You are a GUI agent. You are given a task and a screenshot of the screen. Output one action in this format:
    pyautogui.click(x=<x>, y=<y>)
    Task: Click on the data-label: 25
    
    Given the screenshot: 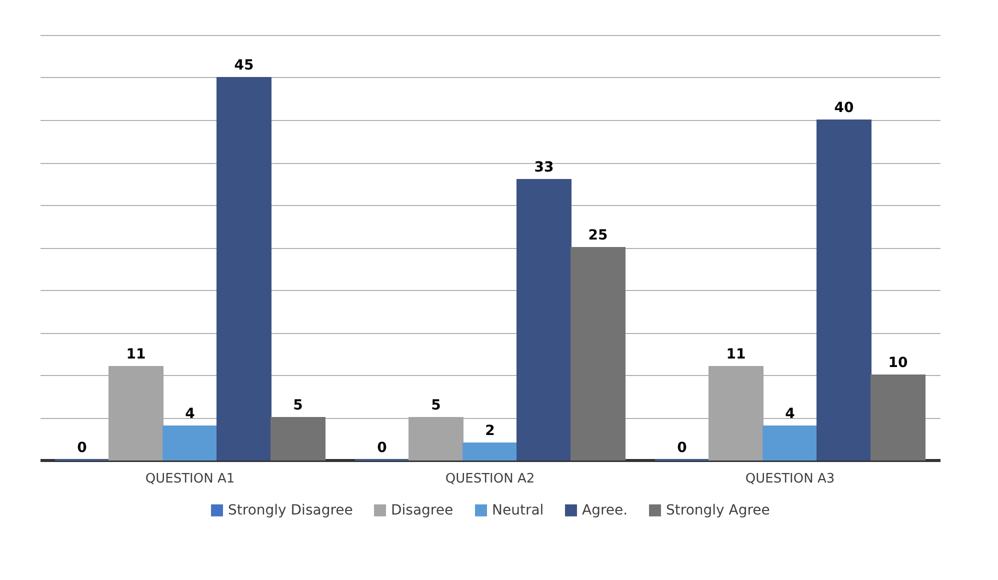 What is the action you would take?
    pyautogui.click(x=598, y=236)
    